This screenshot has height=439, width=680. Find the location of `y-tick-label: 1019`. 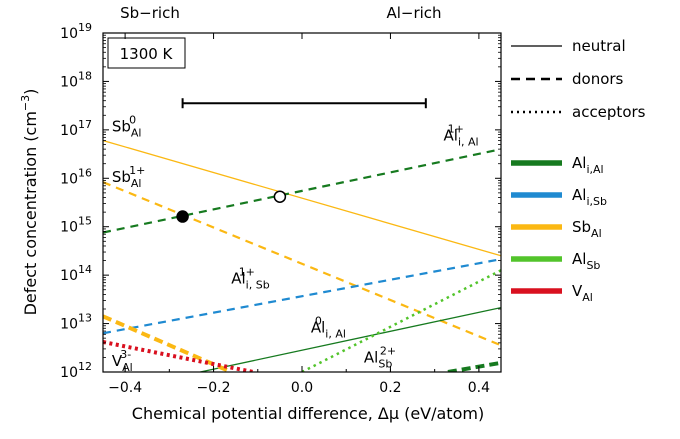

y-tick-label: 1019 is located at coordinates (76, 31).